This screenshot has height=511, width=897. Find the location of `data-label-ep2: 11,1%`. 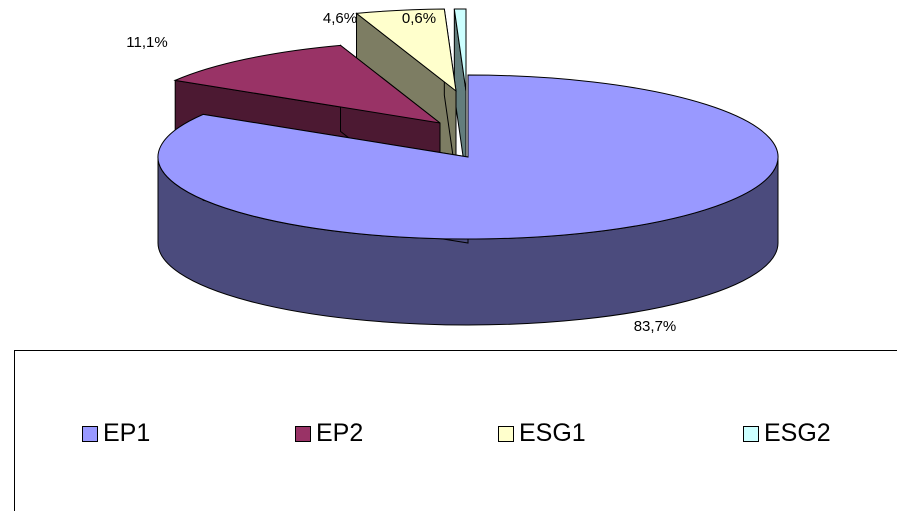

data-label-ep2: 11,1% is located at coordinates (146, 42).